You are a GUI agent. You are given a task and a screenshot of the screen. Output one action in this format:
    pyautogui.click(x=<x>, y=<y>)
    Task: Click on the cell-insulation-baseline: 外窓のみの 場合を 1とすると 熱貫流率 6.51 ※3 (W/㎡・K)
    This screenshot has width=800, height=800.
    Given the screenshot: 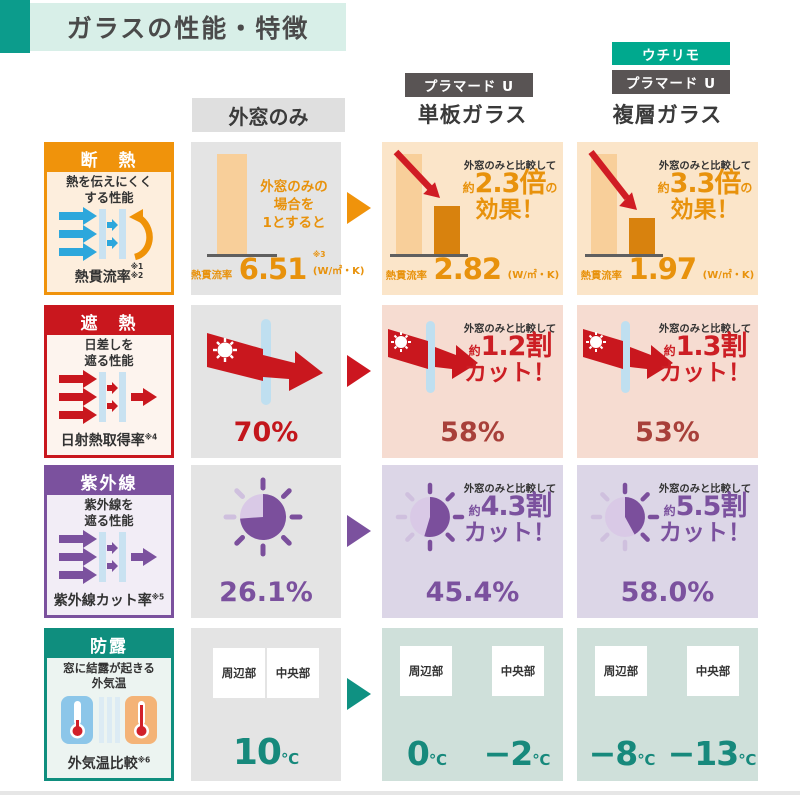 What is the action you would take?
    pyautogui.click(x=277, y=218)
    